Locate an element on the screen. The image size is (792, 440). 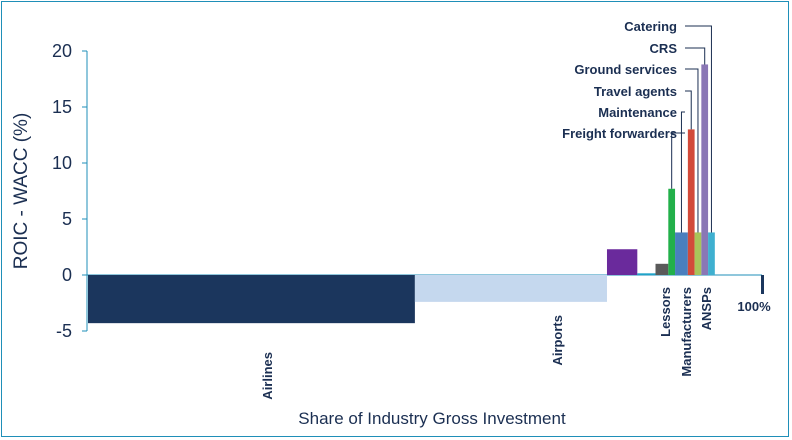
callout-label-maintenance: Maintenance is located at coordinates (637, 112).